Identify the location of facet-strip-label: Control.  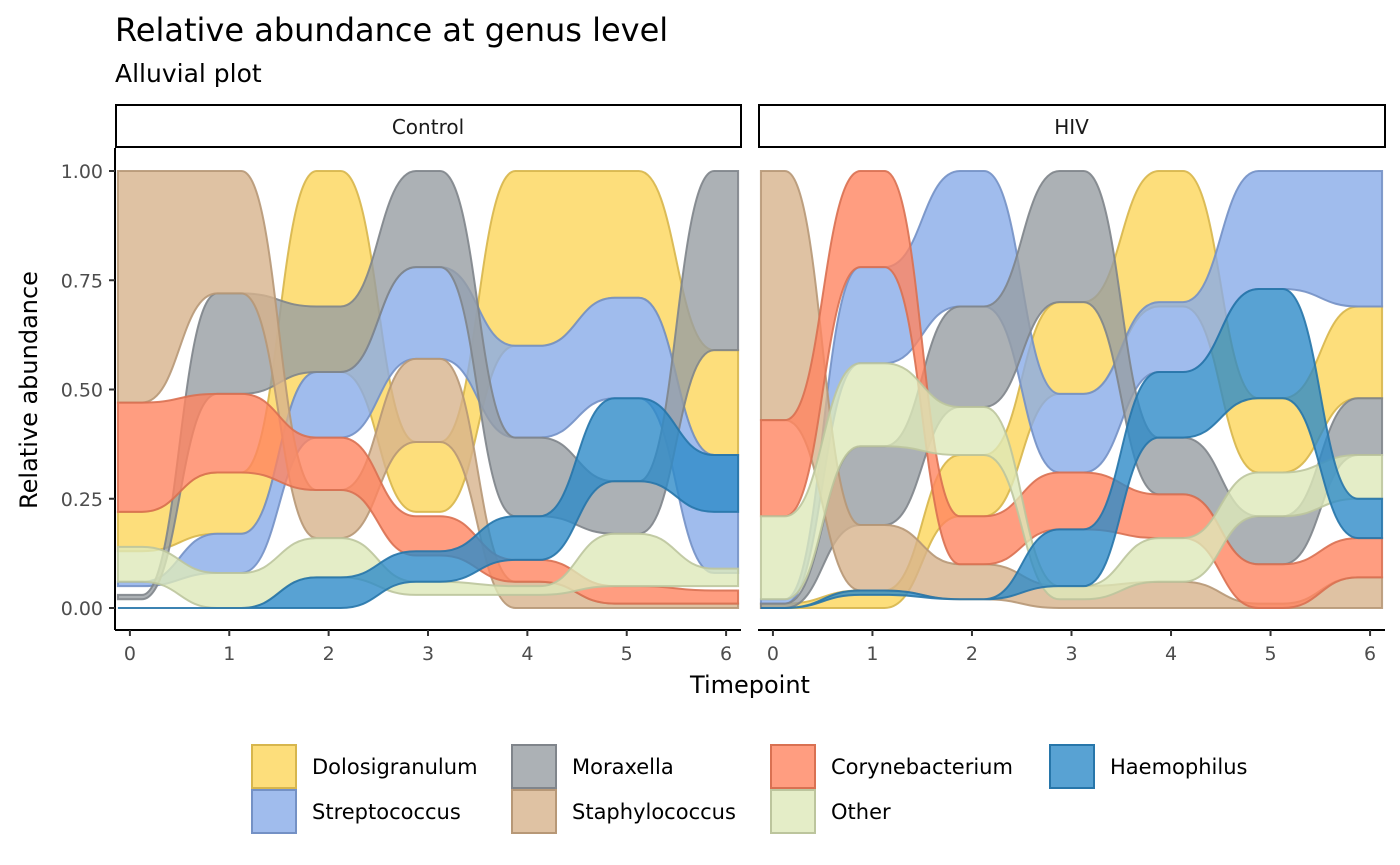
(428, 127).